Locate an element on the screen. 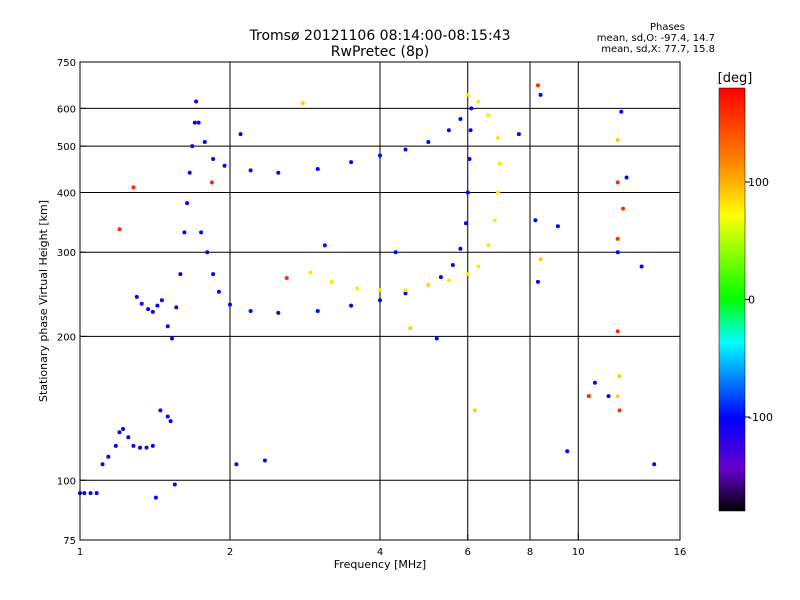 This screenshot has width=800, height=600. x-tick-label: 10 is located at coordinates (578, 552).